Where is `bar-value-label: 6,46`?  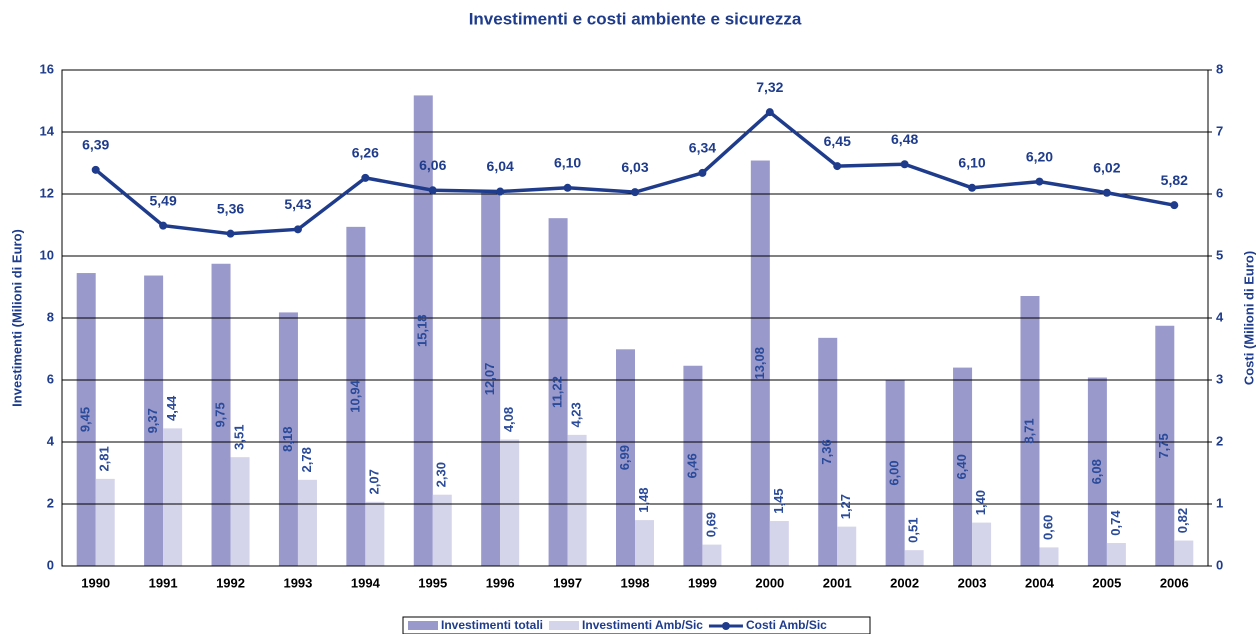 bar-value-label: 6,46 is located at coordinates (691, 465).